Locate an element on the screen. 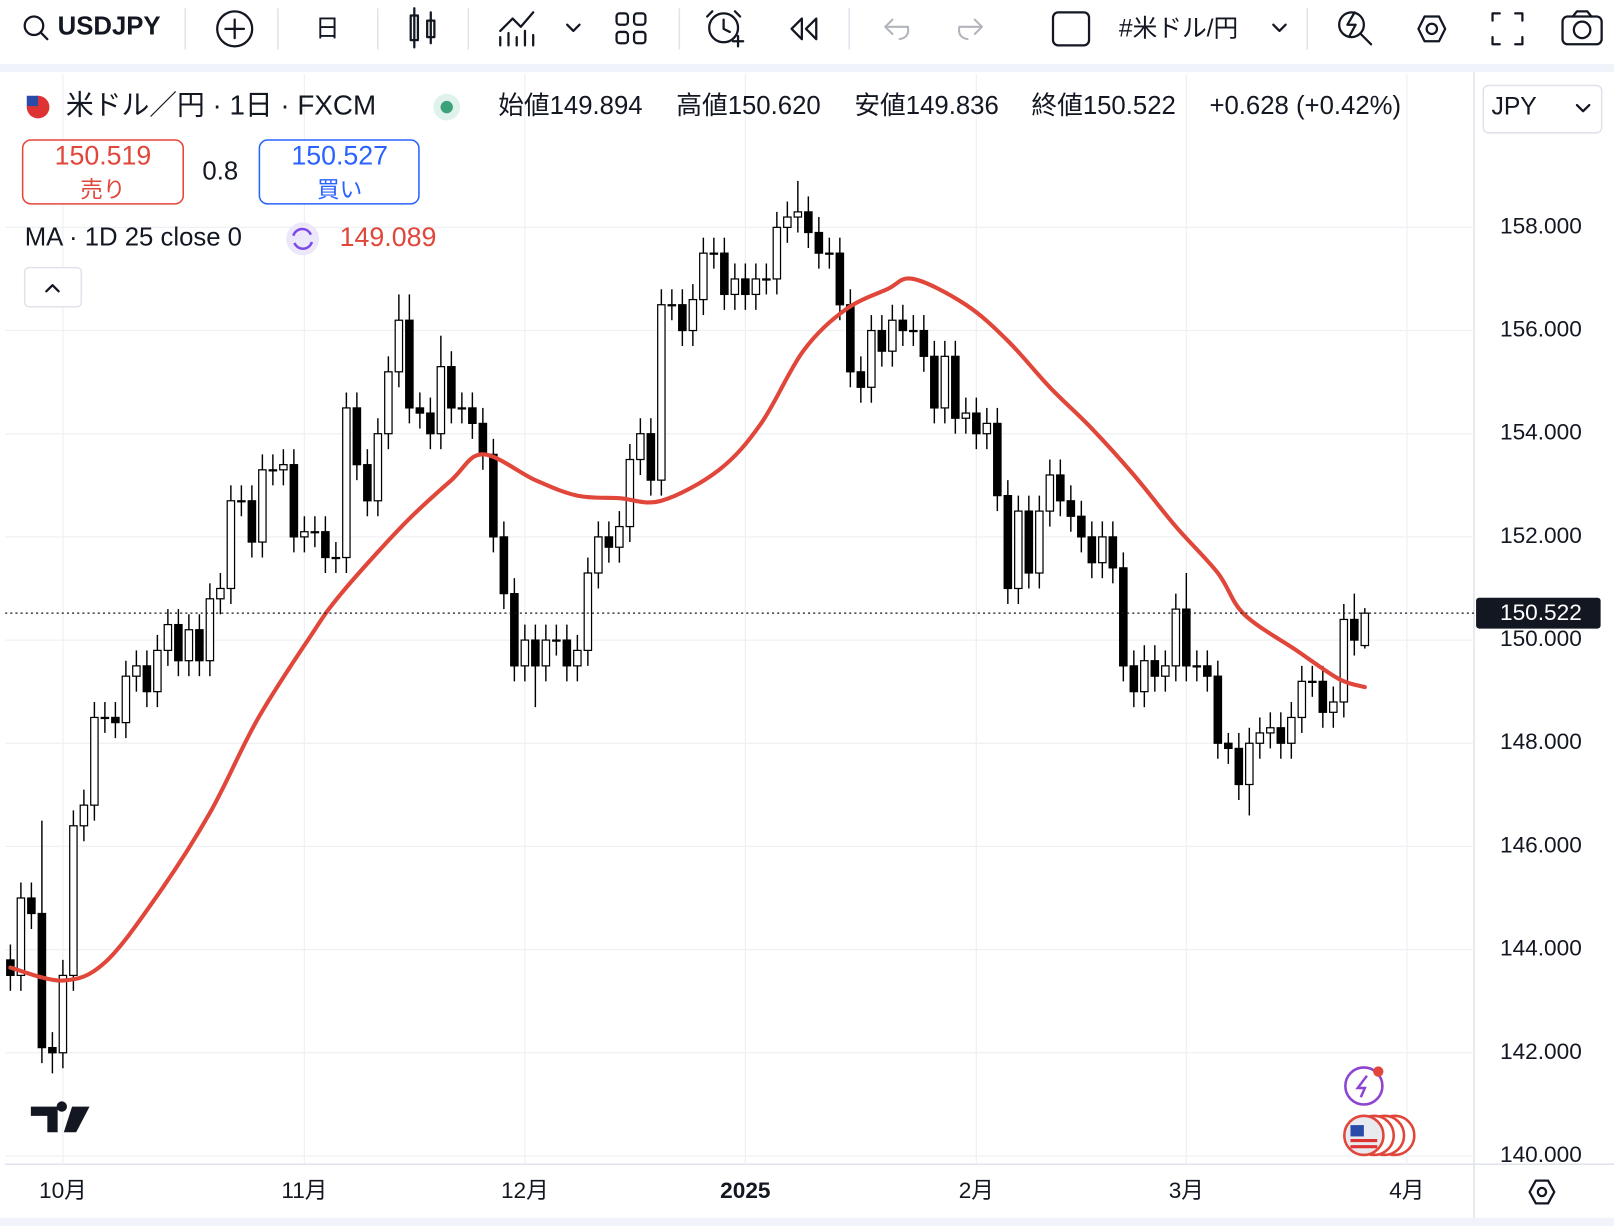 The width and height of the screenshot is (1614, 1226). ohlc-label: 終値 is located at coordinates (1056, 105).